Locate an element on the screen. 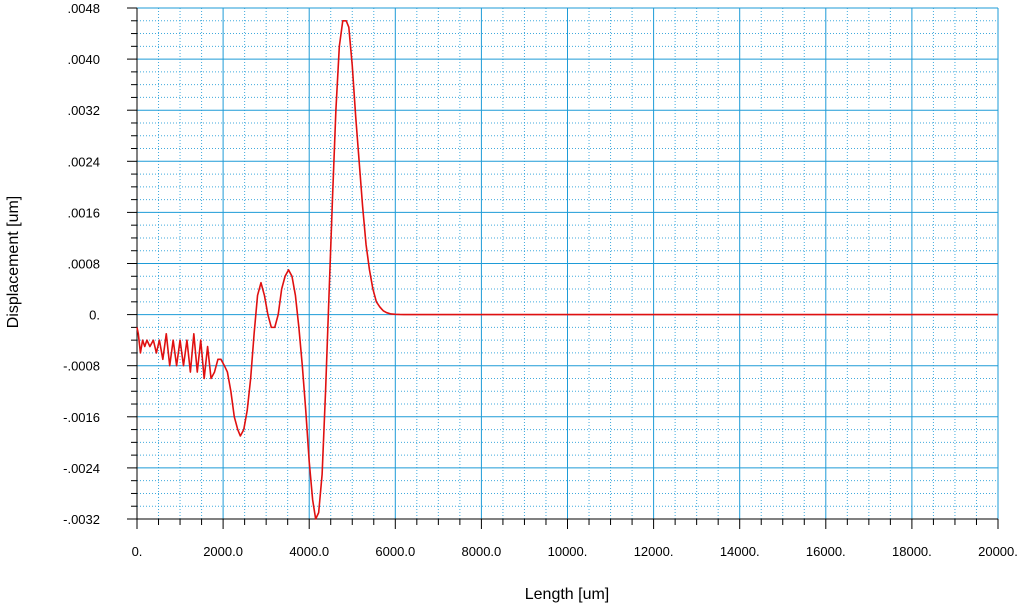 This screenshot has width=1024, height=613. x-tick-label: 0. is located at coordinates (137, 551).